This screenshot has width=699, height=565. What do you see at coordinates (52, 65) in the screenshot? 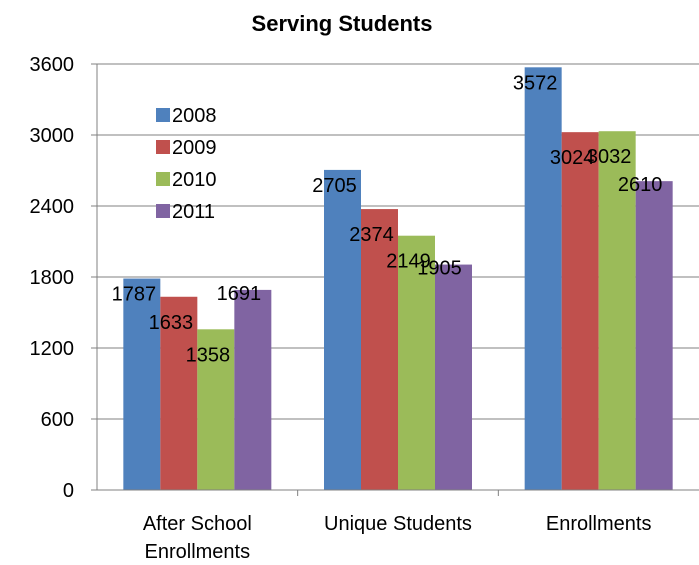
I see `y-tick-label: 3600` at bounding box center [52, 65].